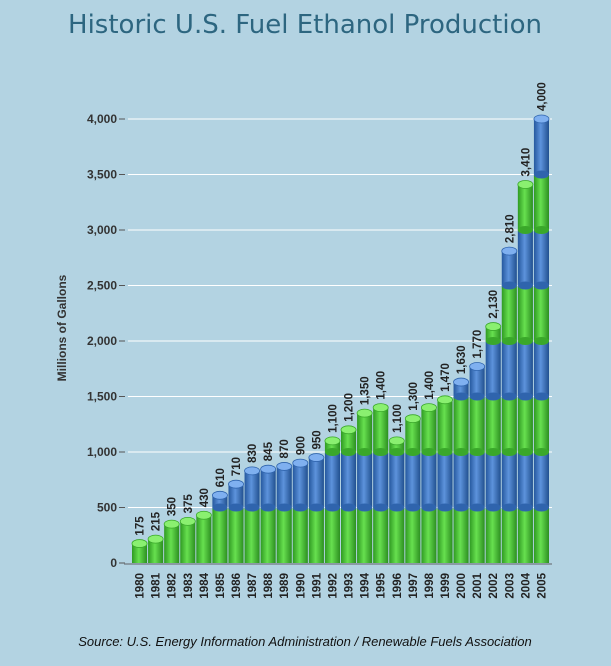 This screenshot has height=666, width=611. Describe the element at coordinates (462, 359) in the screenshot. I see `data-label: 1,630` at that location.